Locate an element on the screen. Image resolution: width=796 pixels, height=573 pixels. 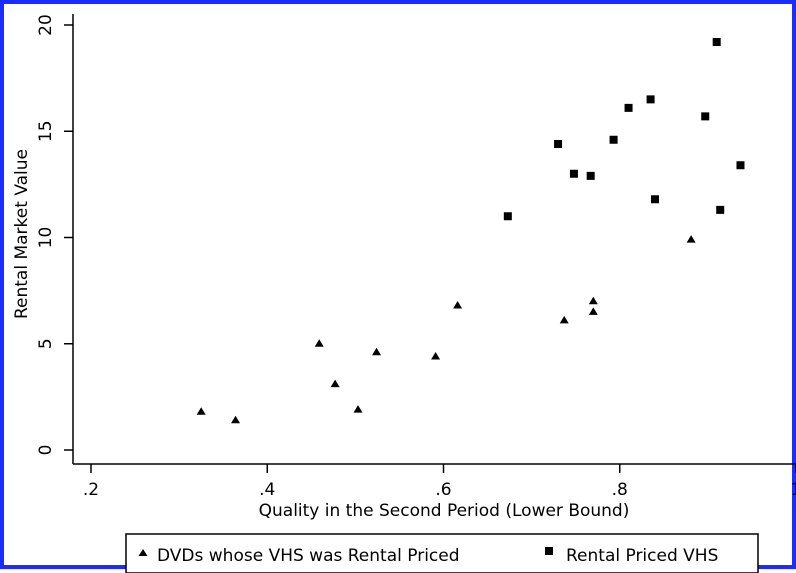
x-axis-ticks: .2 .4 .6 .8 1 is located at coordinates (439, 482).